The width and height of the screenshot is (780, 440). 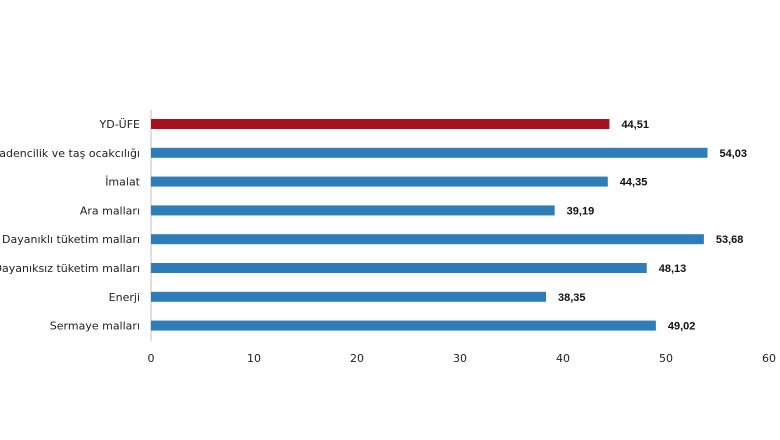 What do you see at coordinates (734, 154) in the screenshot?
I see `value-label-1: 54,03` at bounding box center [734, 154].